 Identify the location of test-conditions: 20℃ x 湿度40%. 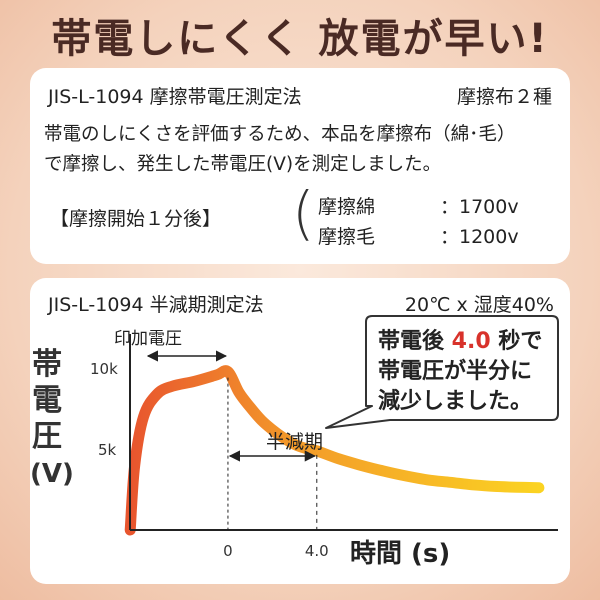
(479, 305).